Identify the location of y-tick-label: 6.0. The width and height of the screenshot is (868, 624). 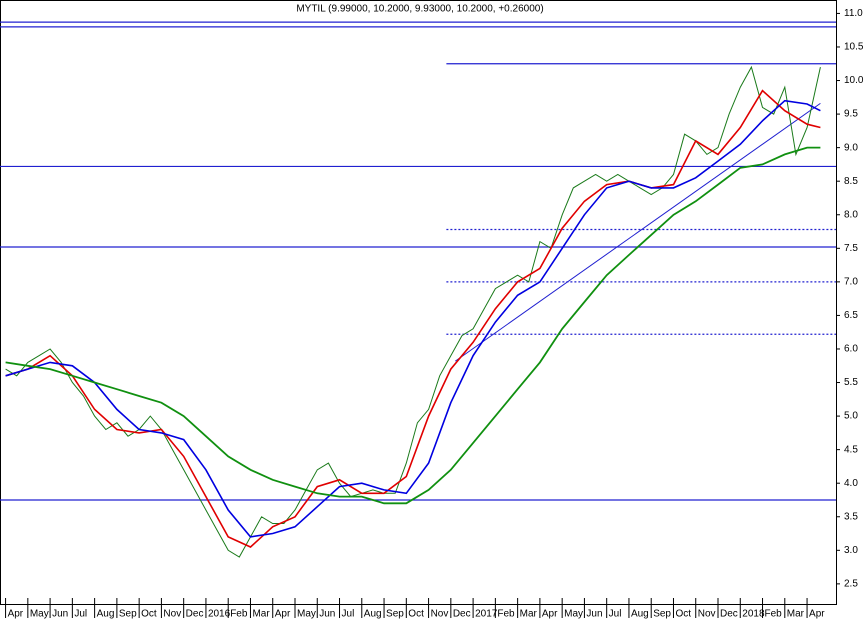
(851, 349).